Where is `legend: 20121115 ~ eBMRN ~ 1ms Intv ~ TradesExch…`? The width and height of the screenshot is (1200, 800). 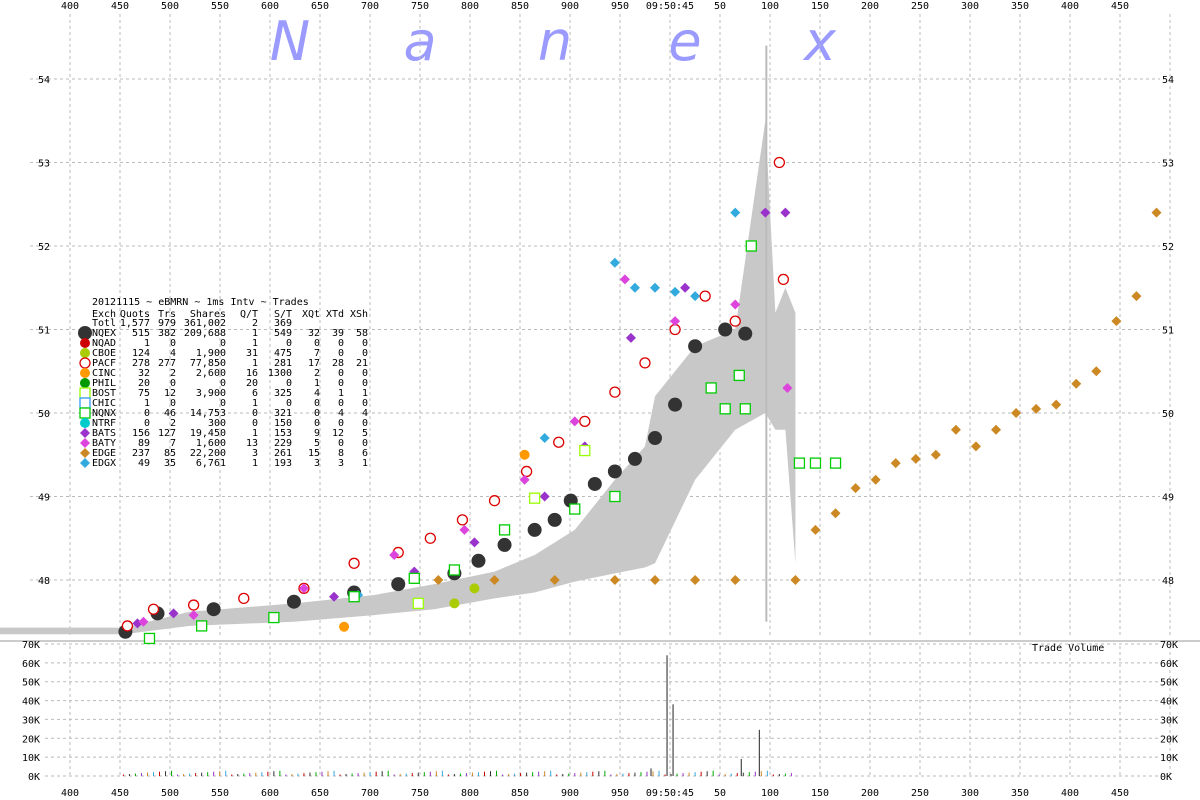
legend: 20121115 ~ eBMRN ~ 1ms Intv ~ TradesExch… is located at coordinates (230, 383).